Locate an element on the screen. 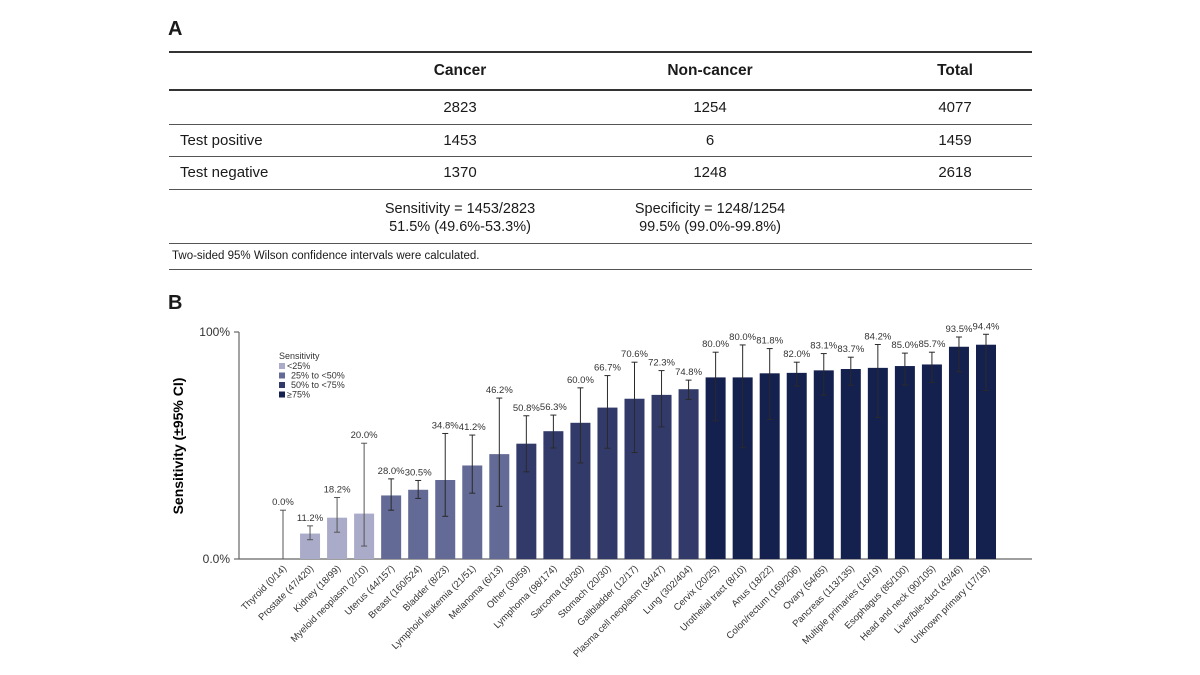 Image resolution: width=1200 pixels, height=675 pixels. sensitivity-value: 51.5% (49.6%-53.3%) is located at coordinates (460, 227).